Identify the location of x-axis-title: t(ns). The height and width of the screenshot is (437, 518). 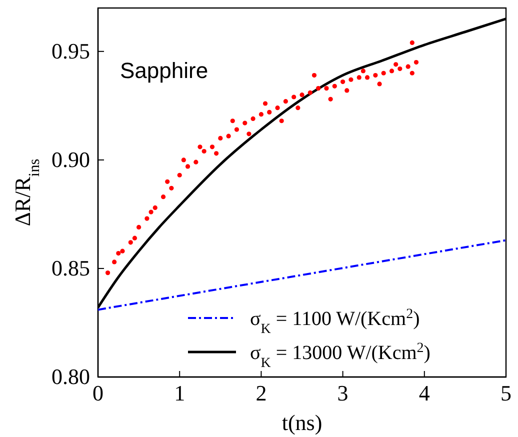
(302, 422).